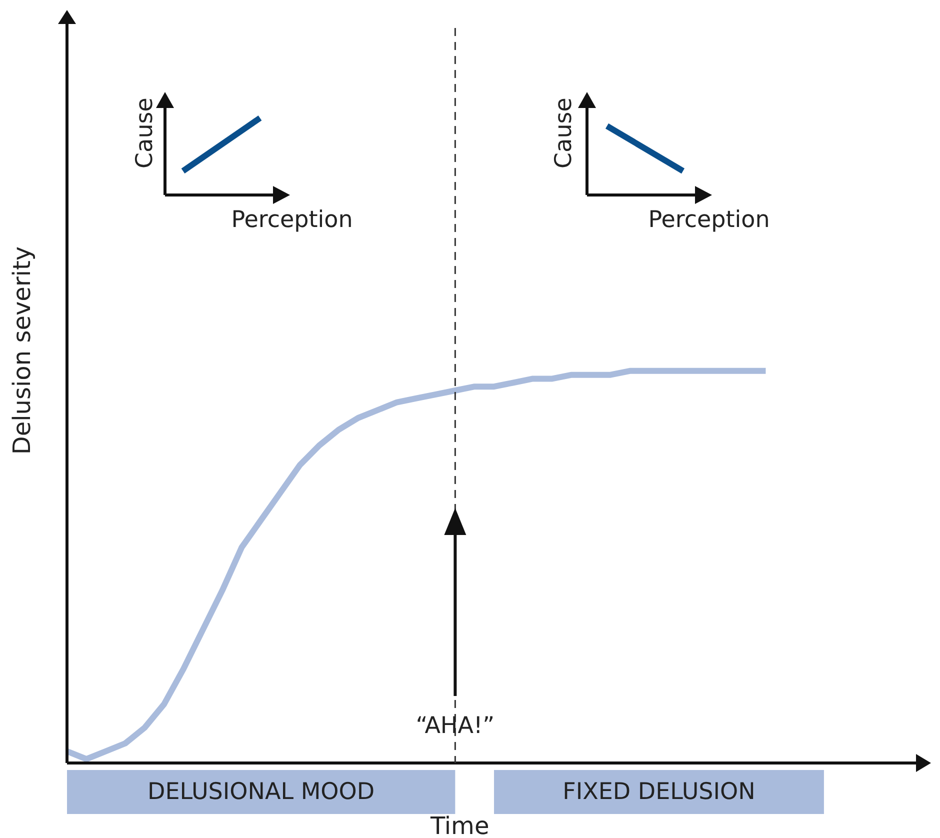 This screenshot has height=838, width=940. I want to click on x-axis-title: Time, so click(459, 825).